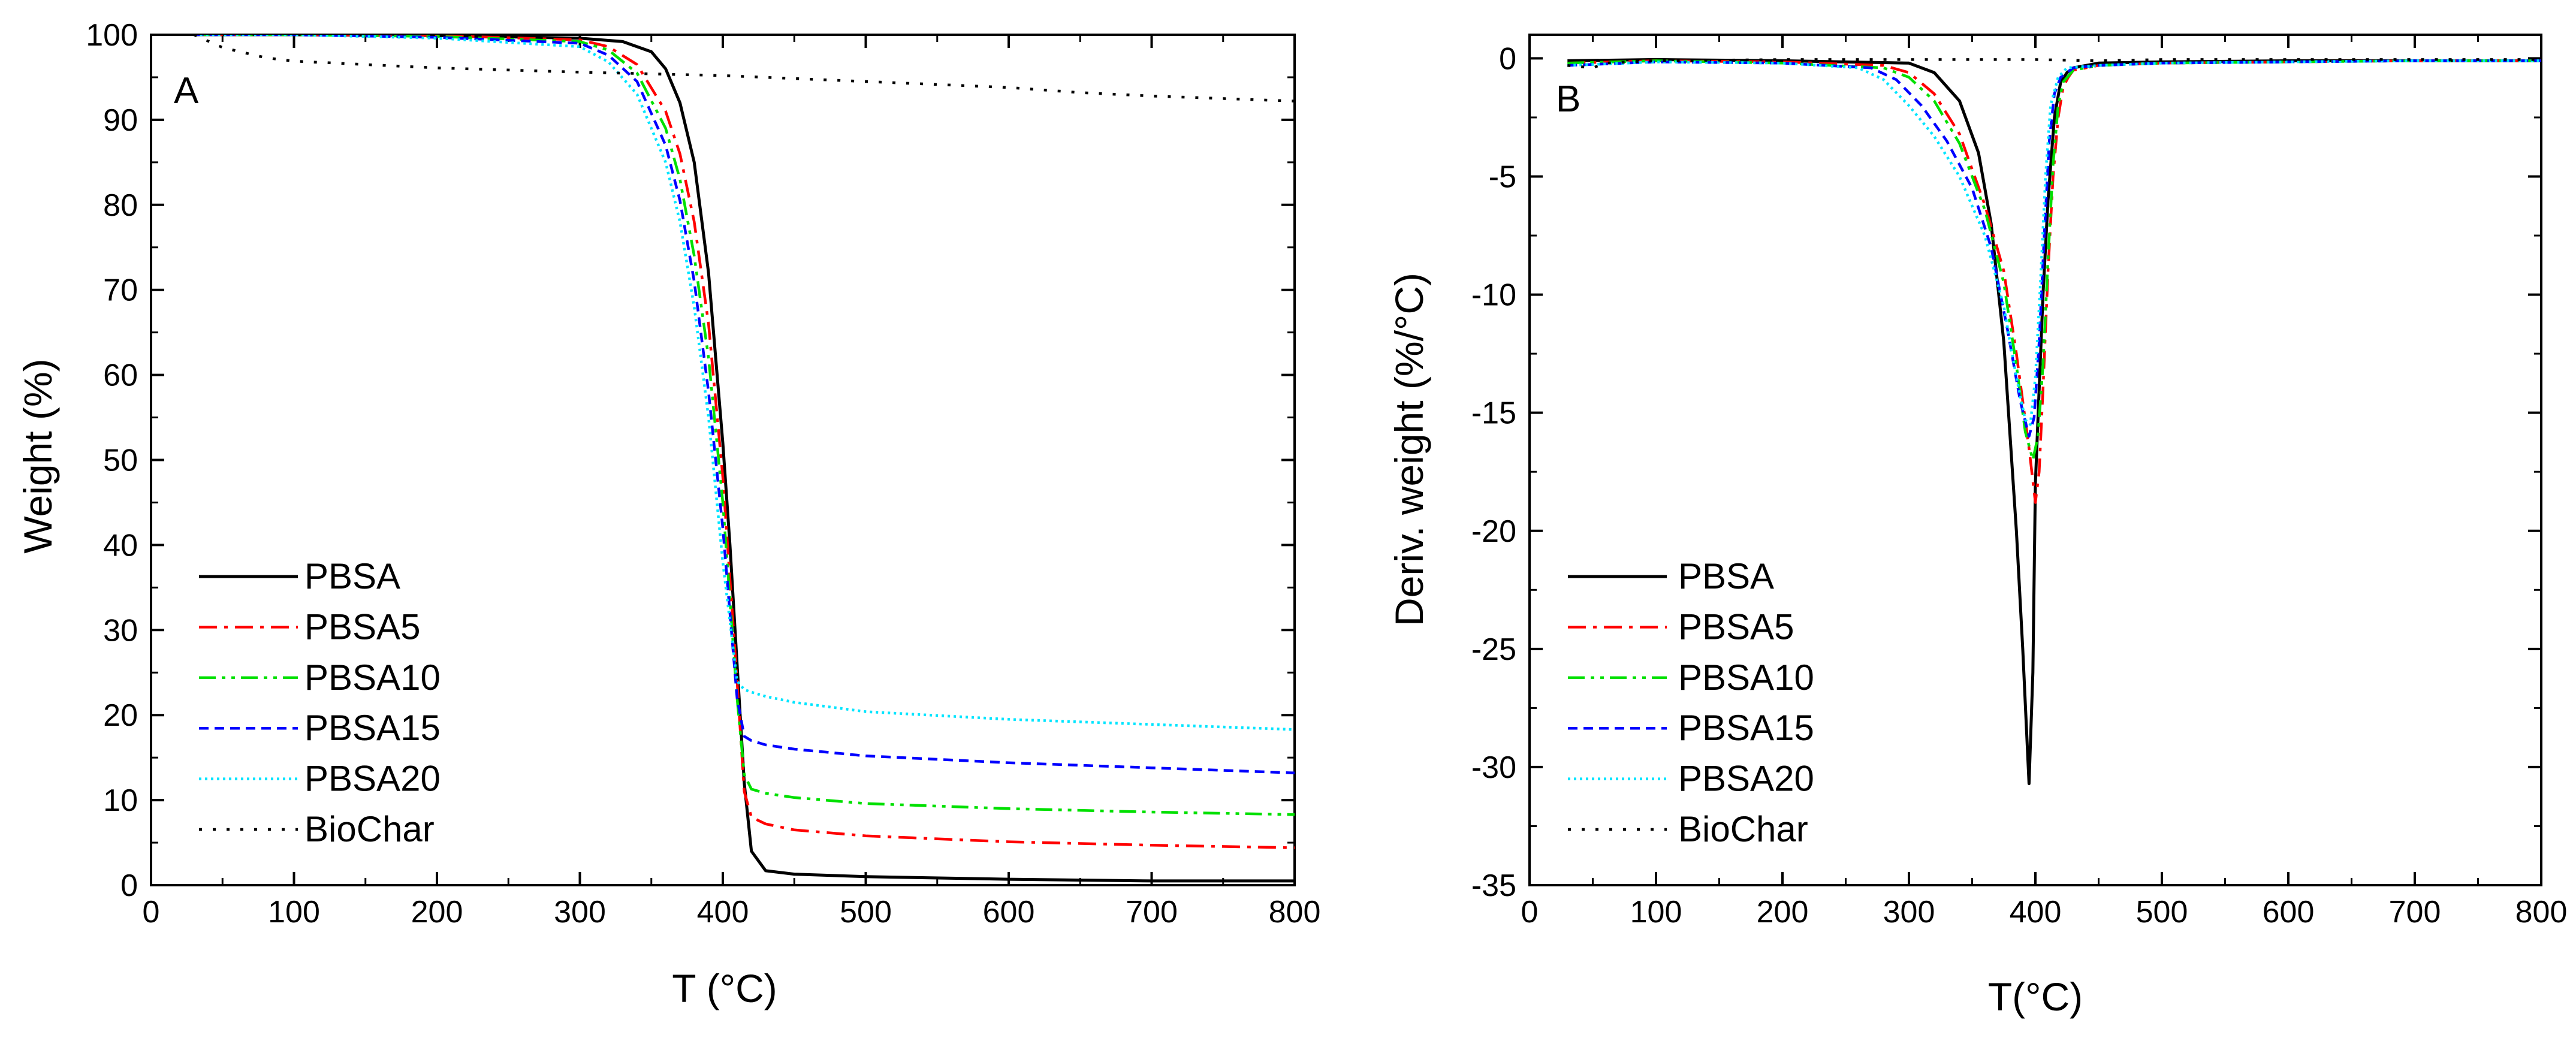 This screenshot has height=1038, width=2576. Describe the element at coordinates (120, 715) in the screenshot. I see `y-tick-label: 20` at that location.